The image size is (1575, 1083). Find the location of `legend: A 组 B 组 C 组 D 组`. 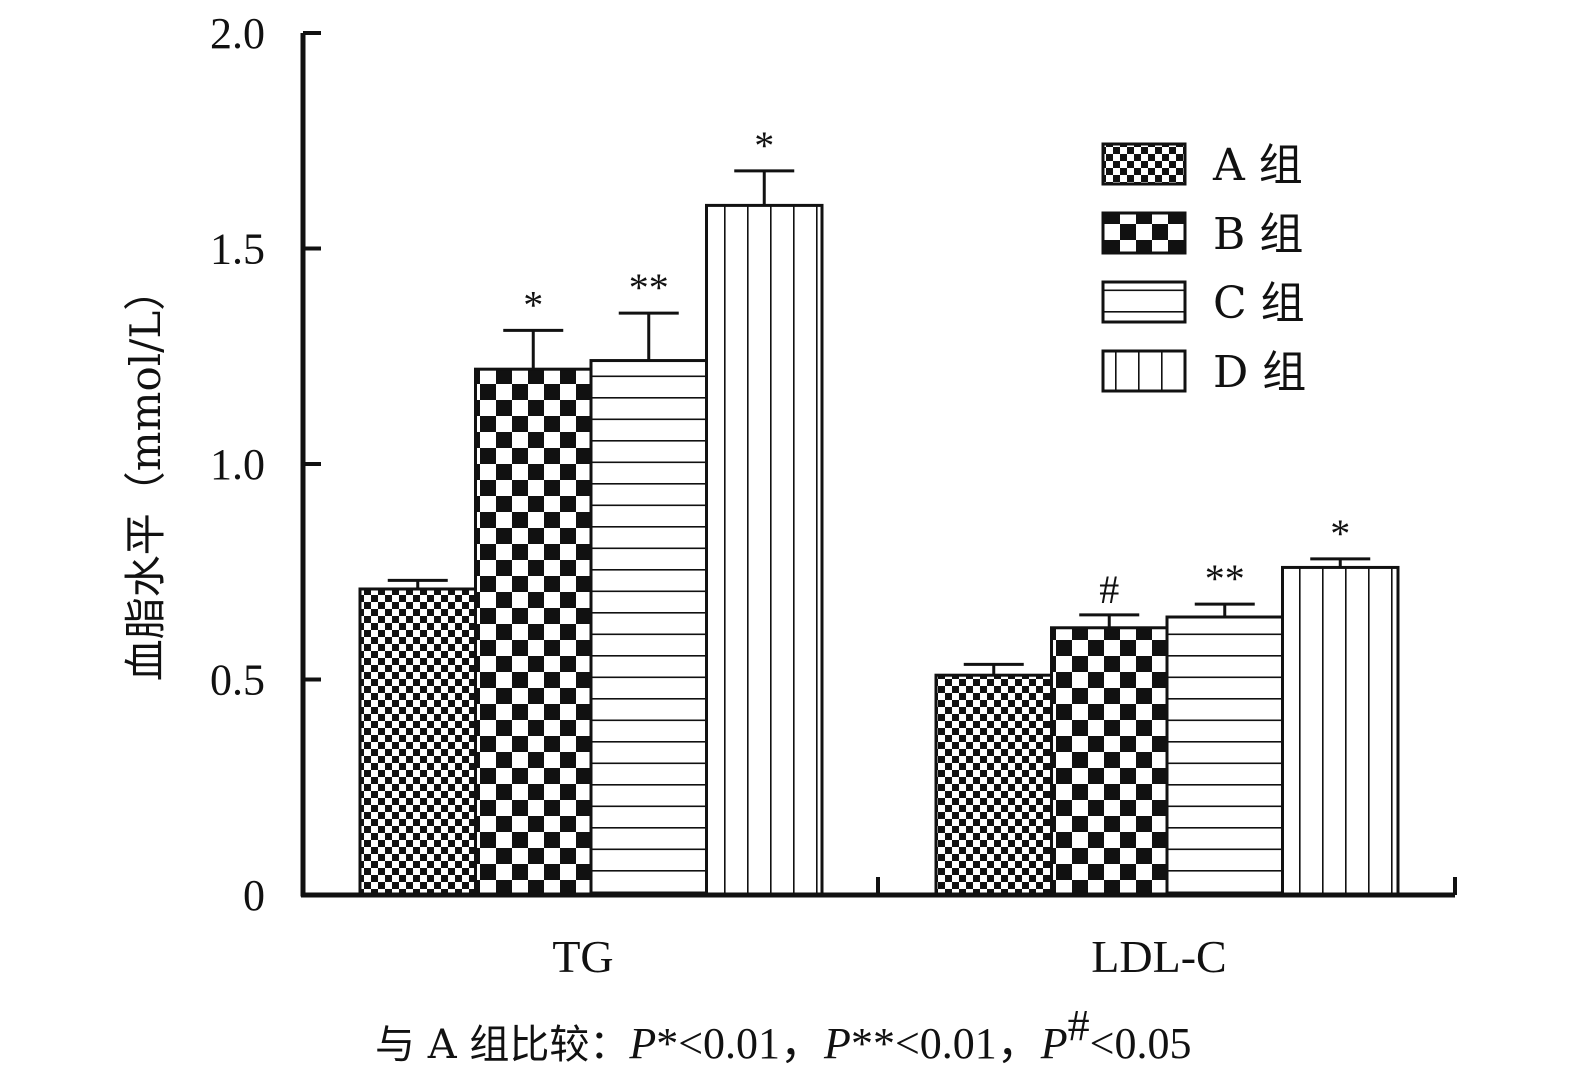

legend: A 组 B 组 C 组 D 组 is located at coordinates (1203, 269).